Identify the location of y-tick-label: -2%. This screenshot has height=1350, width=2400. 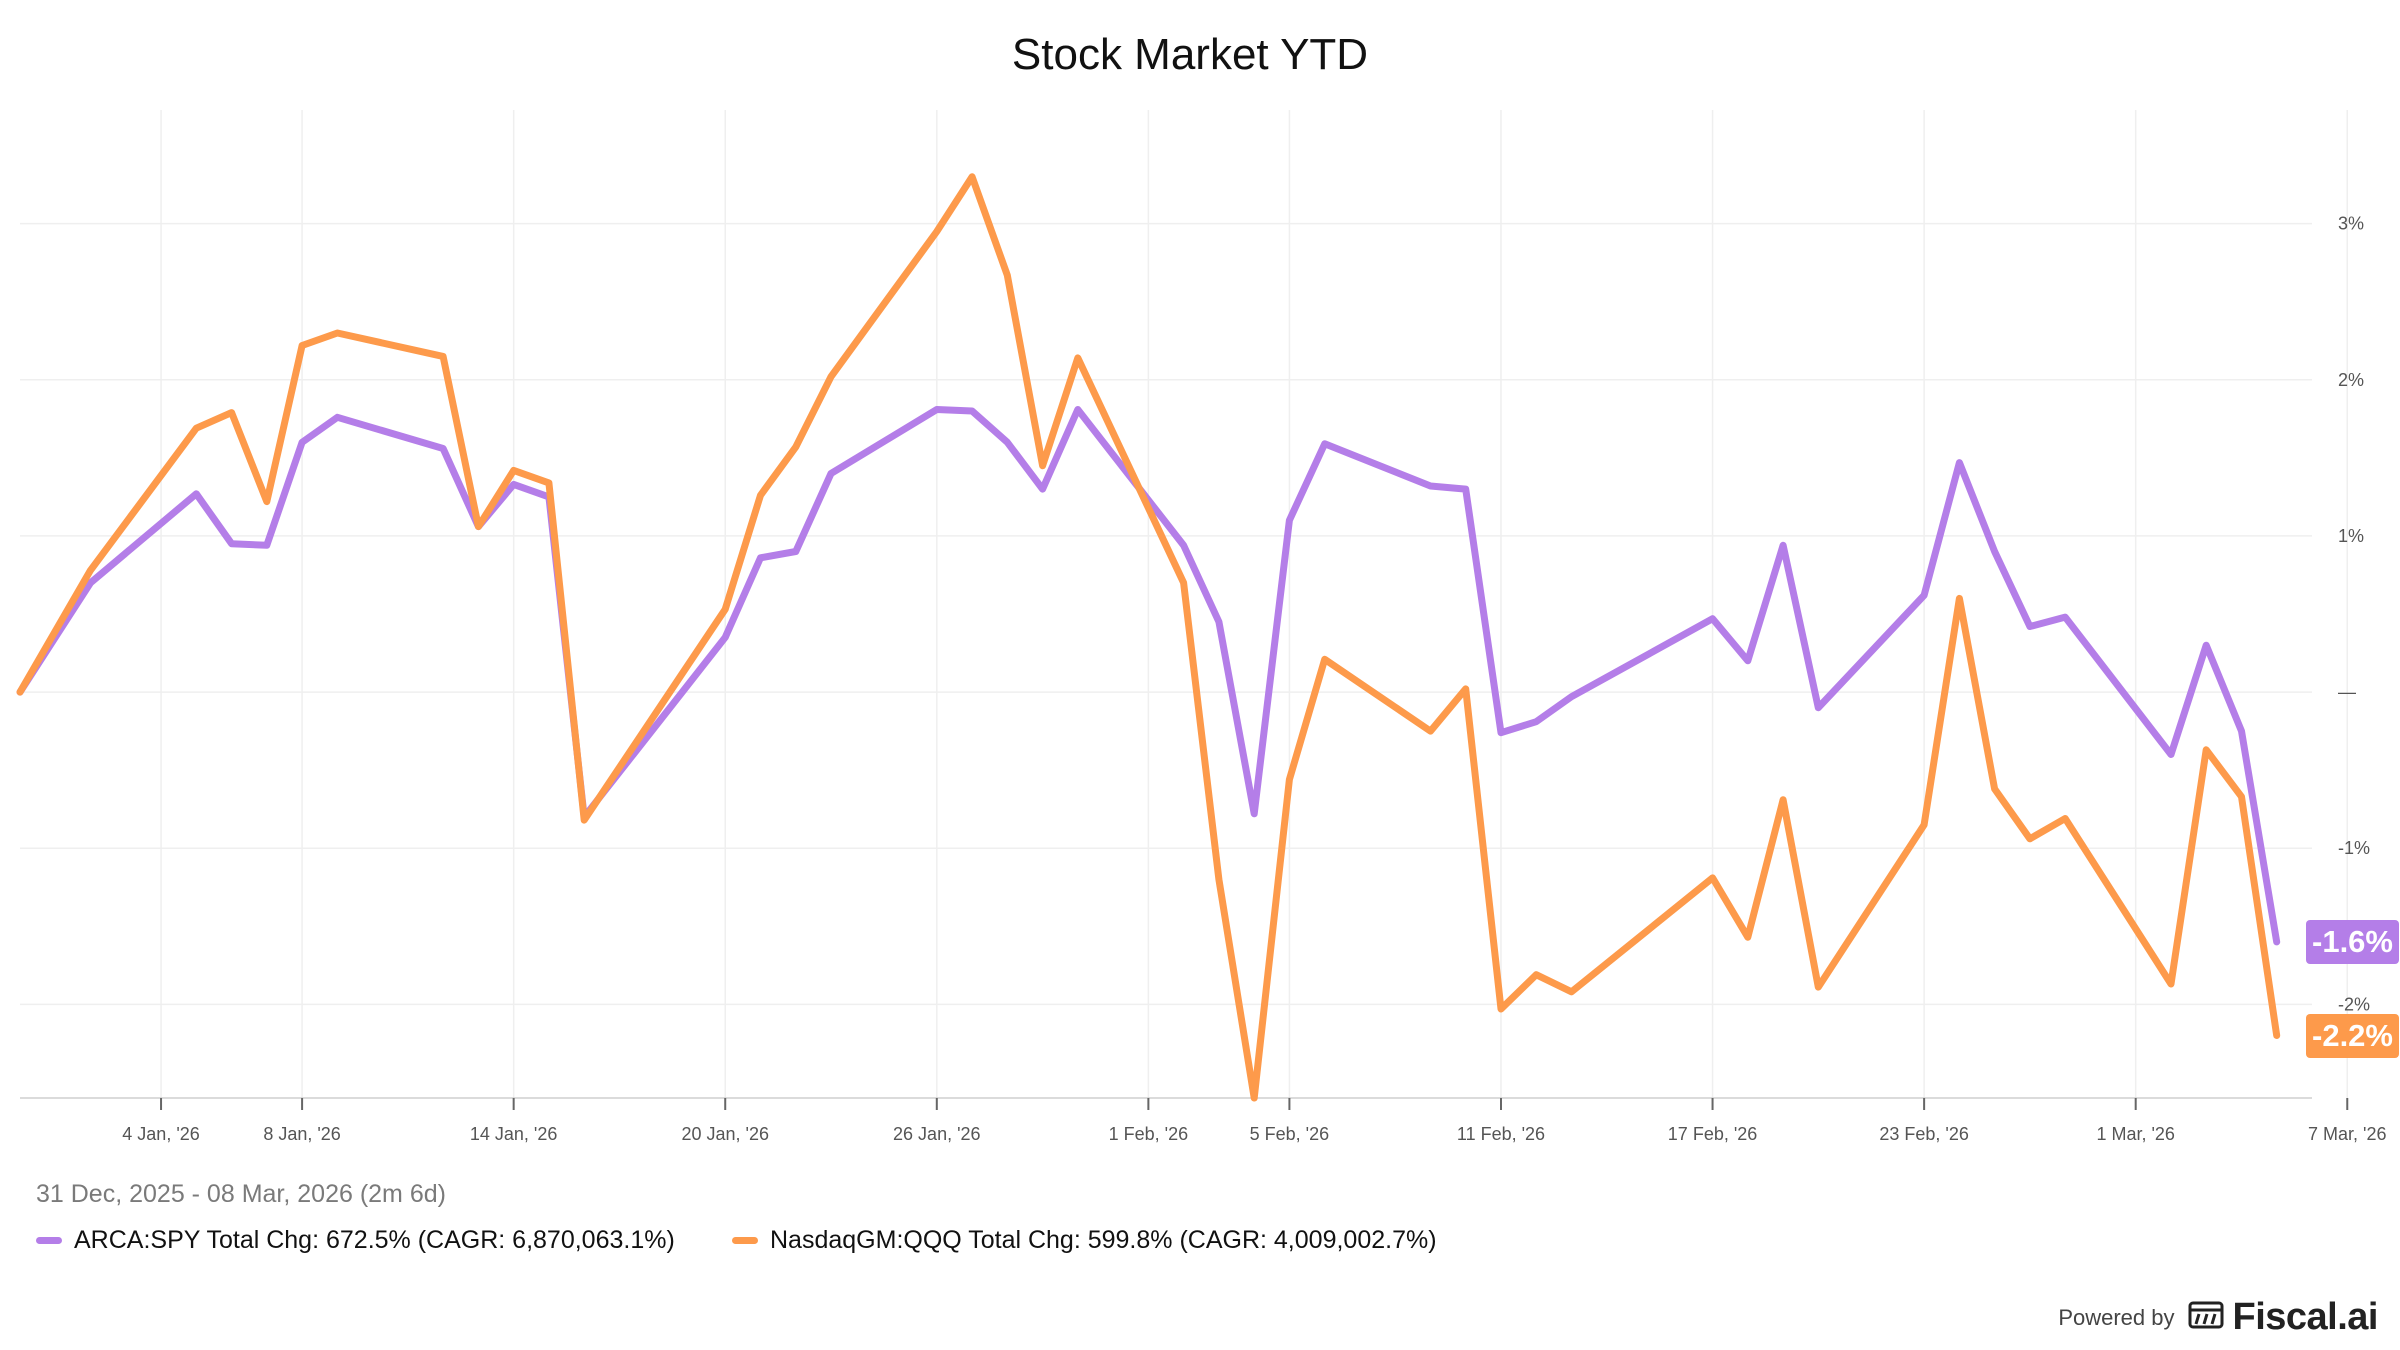
(2354, 1004).